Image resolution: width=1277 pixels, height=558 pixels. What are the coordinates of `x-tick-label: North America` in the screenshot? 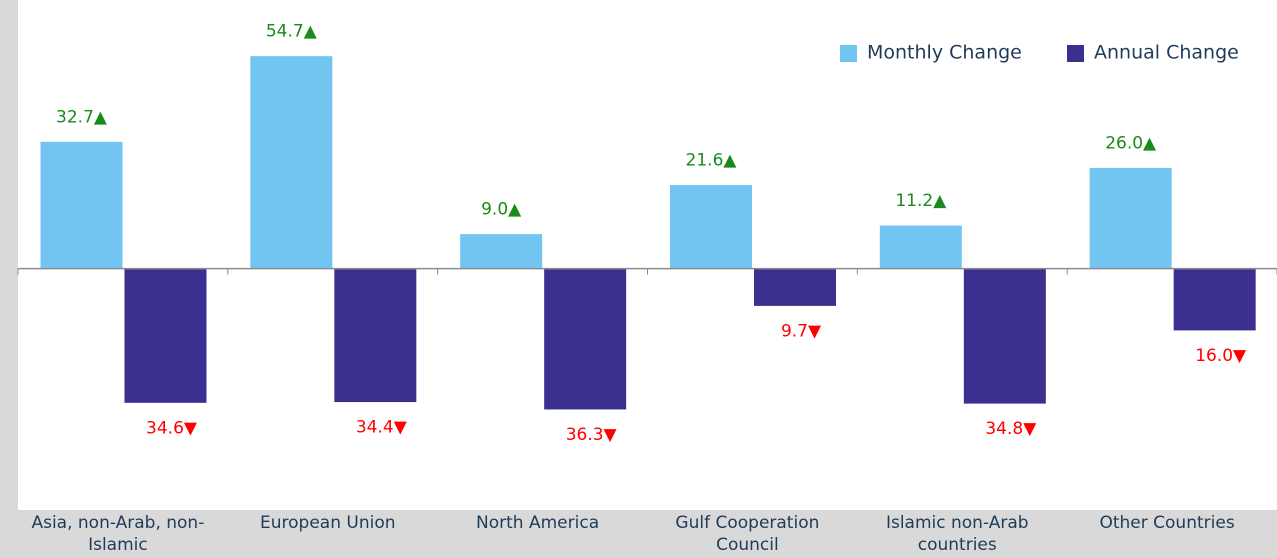 It's located at (538, 523).